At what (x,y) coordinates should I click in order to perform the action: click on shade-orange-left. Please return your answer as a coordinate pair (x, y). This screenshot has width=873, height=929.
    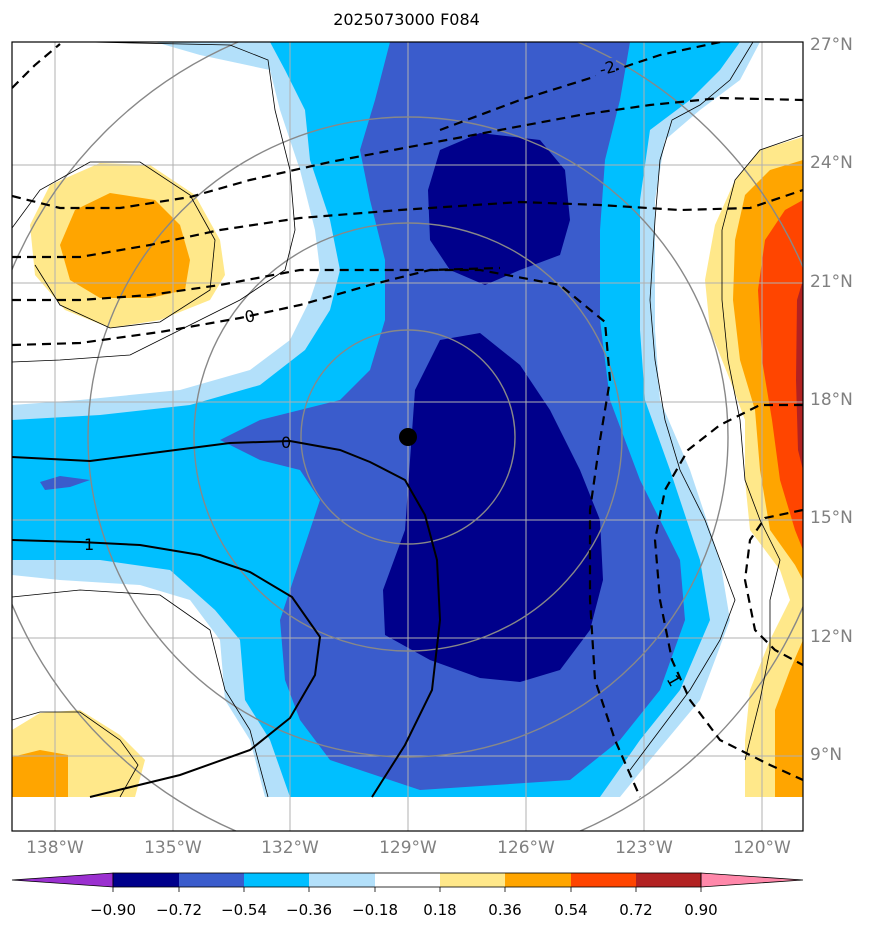
    Looking at the image, I should click on (125, 245).